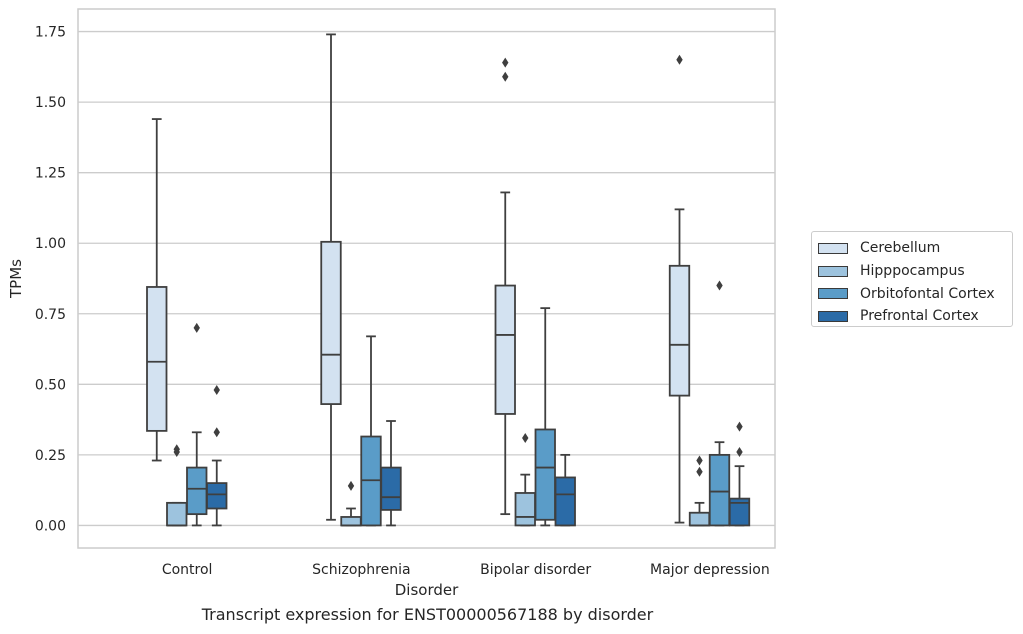 Image resolution: width=1023 pixels, height=634 pixels. I want to click on y-tick-label: 1.75, so click(50, 33).